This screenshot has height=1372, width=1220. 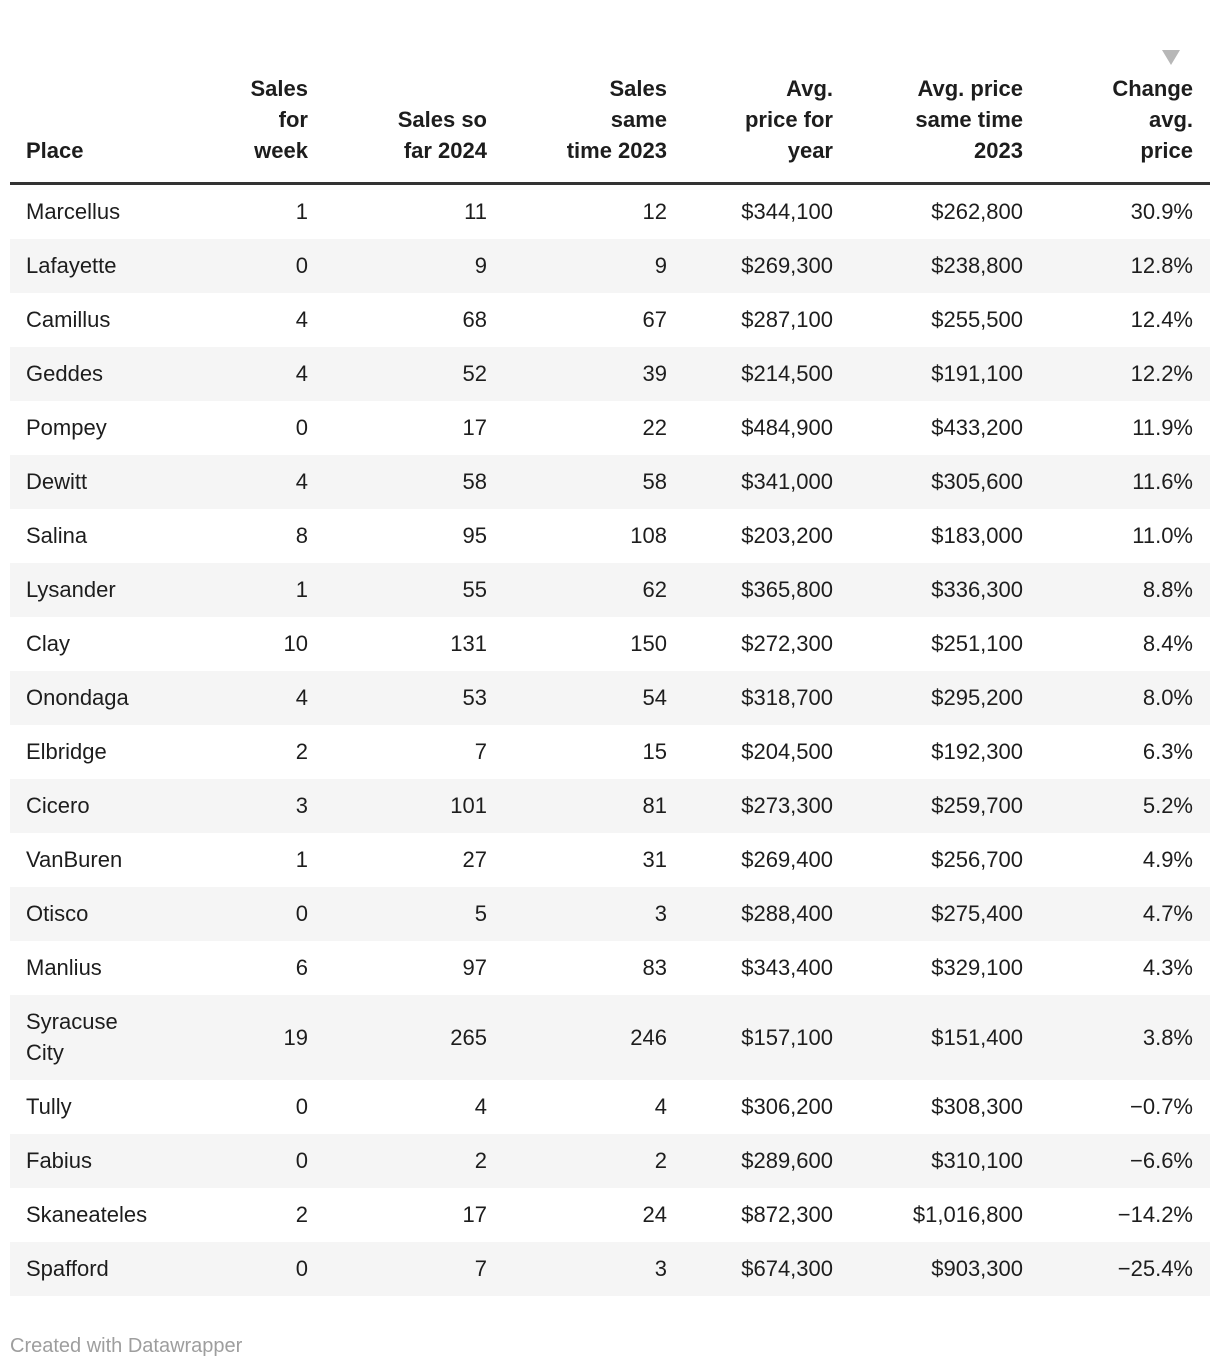 I want to click on table-row: Manlius 6 97 83 $343,400 $329,100 4.3%, so click(x=610, y=968).